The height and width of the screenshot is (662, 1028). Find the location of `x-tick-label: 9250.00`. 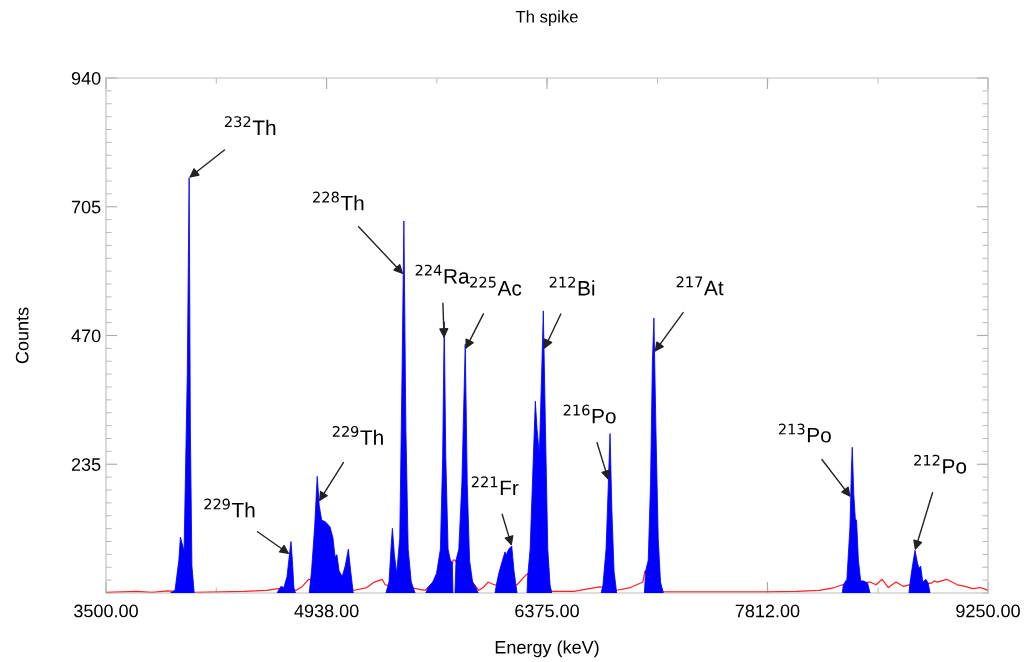

x-tick-label: 9250.00 is located at coordinates (988, 611).